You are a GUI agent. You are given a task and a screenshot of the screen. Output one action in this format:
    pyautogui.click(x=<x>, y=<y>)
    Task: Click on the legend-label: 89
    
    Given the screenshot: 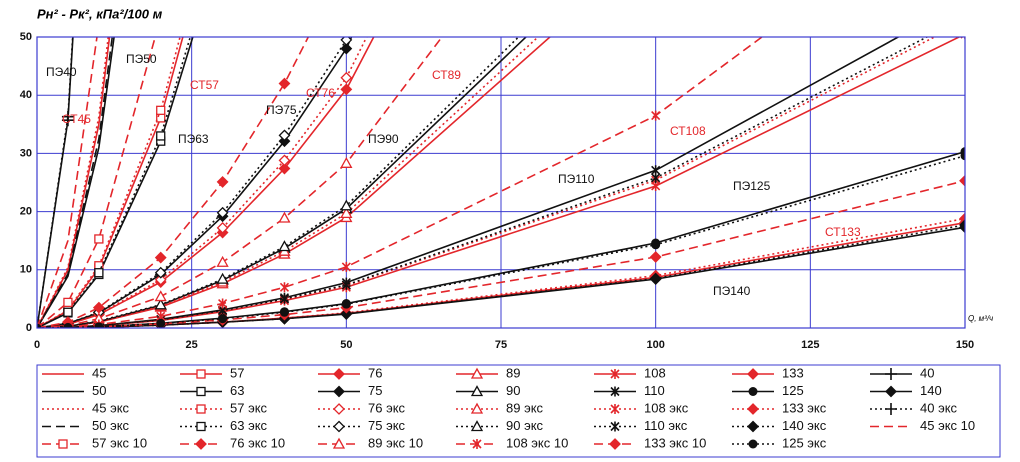 What is the action you would take?
    pyautogui.click(x=513, y=372)
    